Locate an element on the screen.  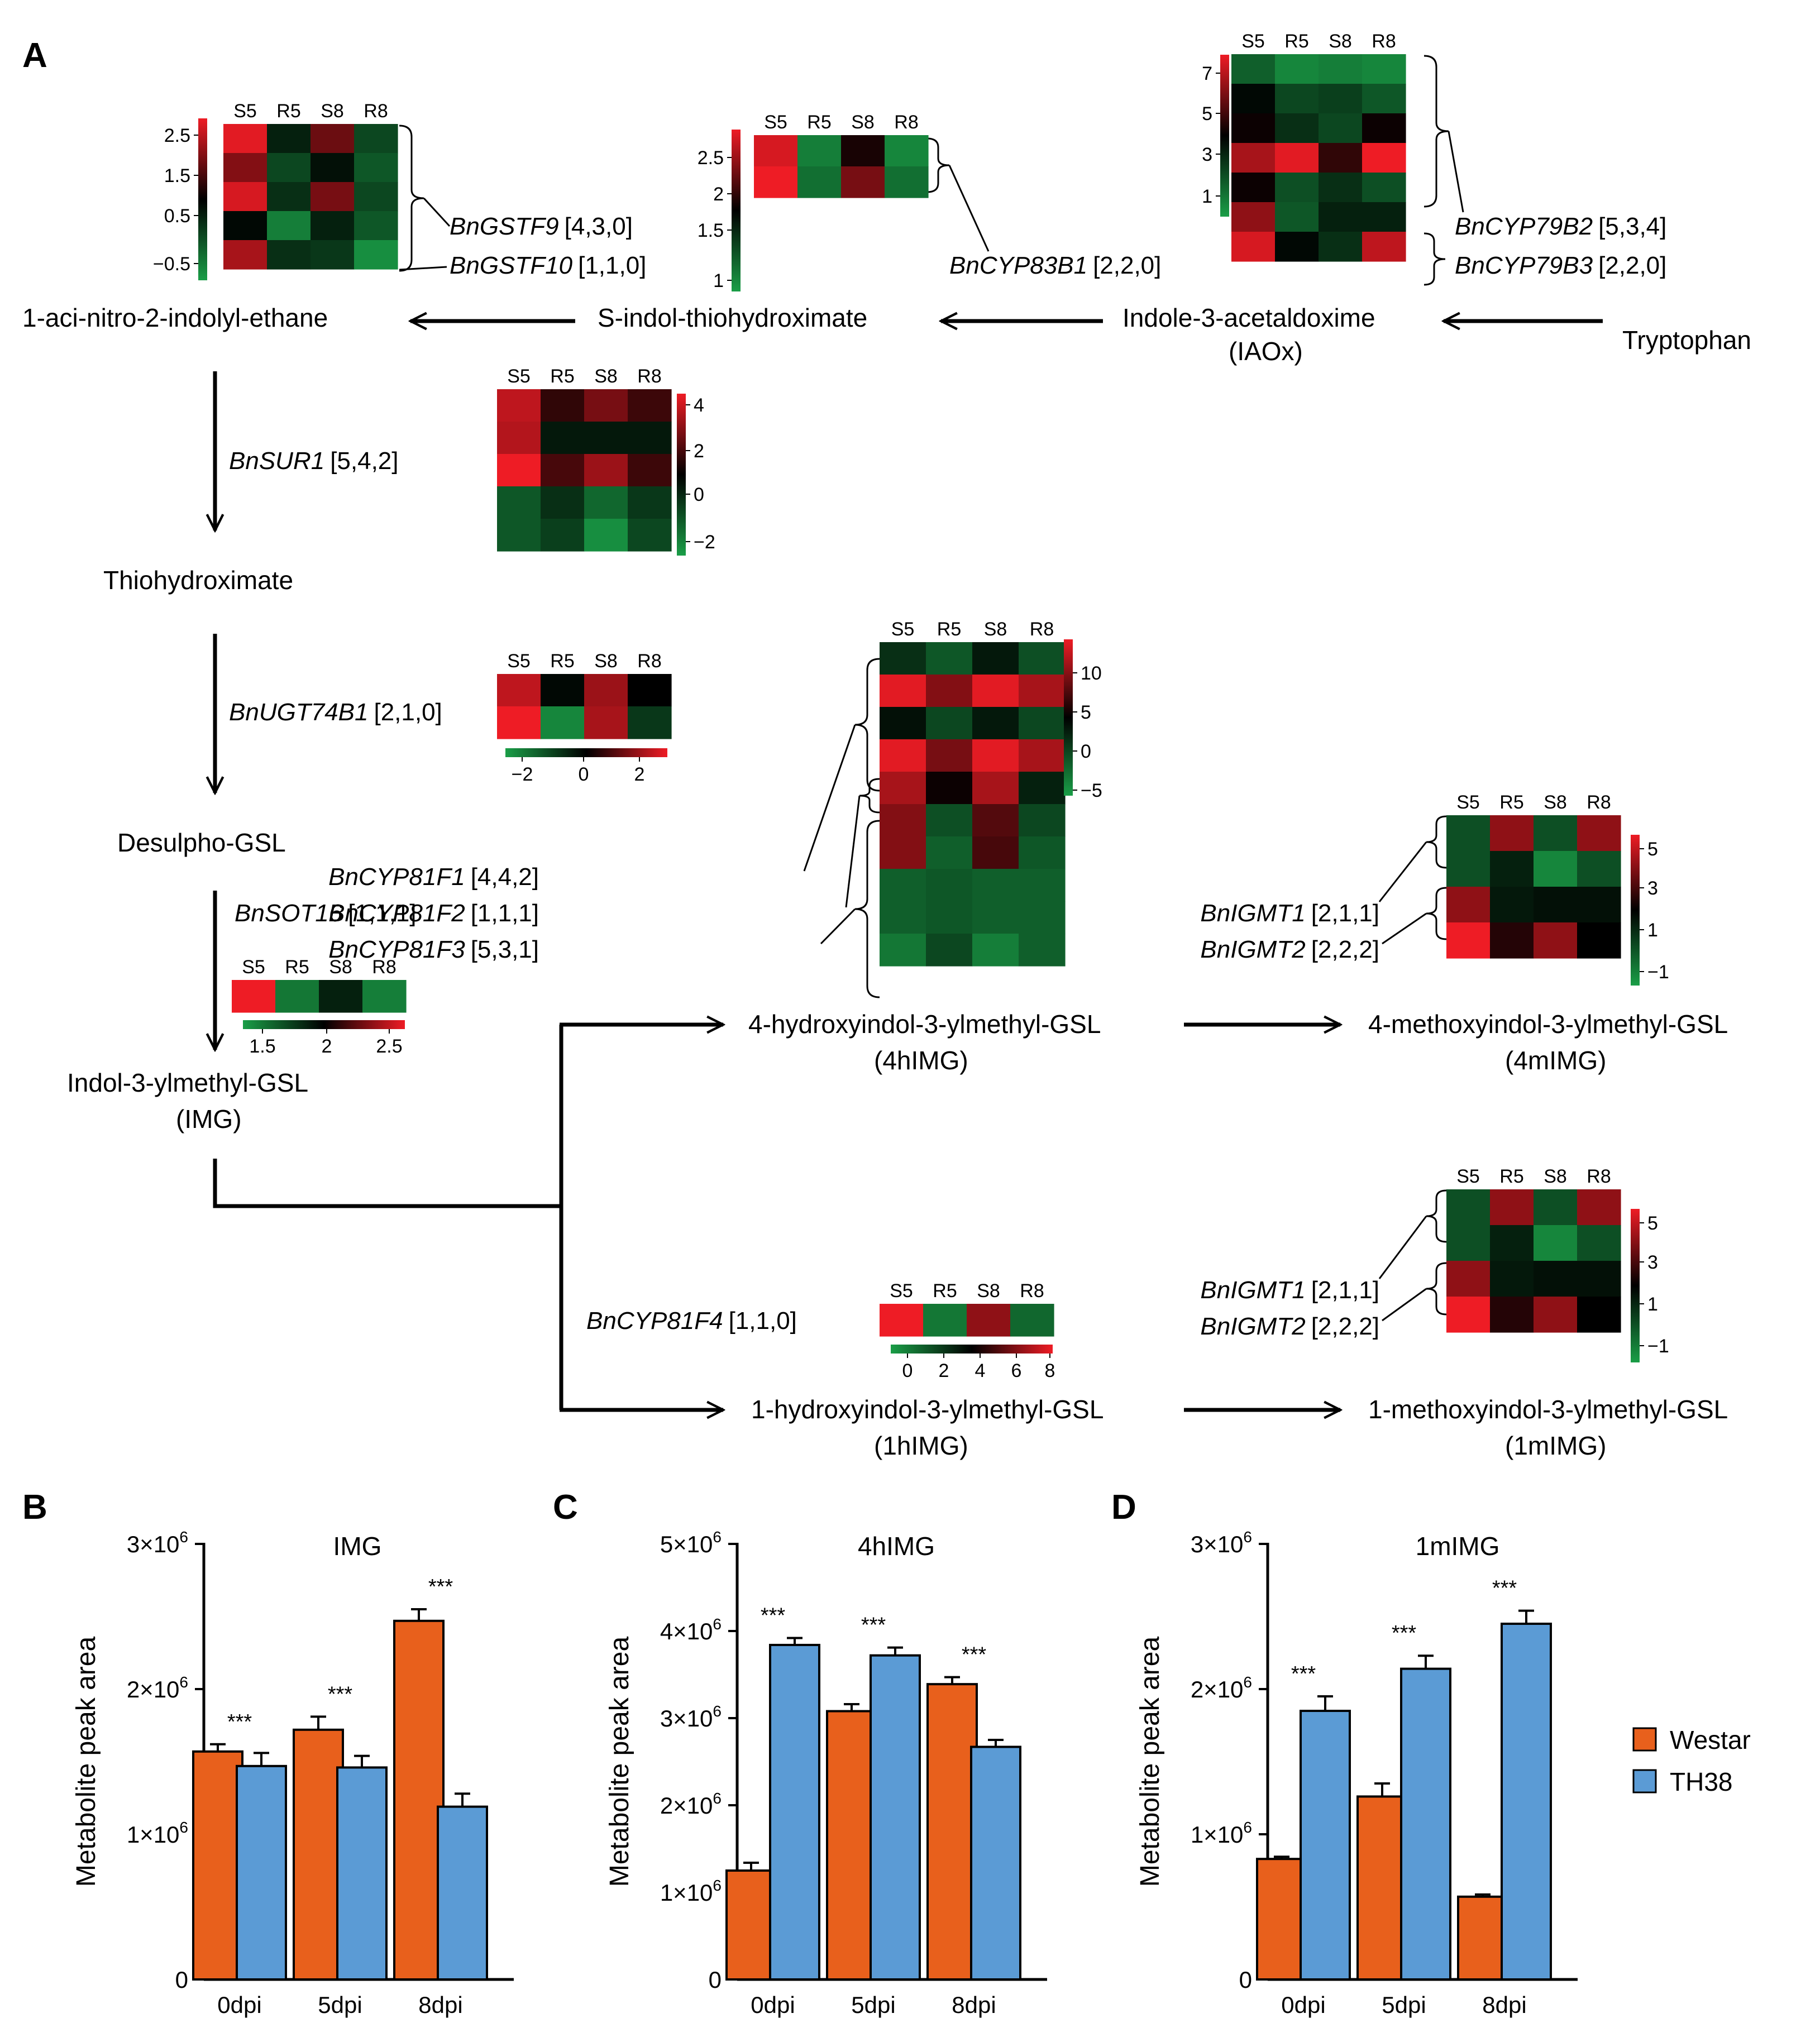
heatmap-igmt-a: S5 R5 S8 R8 5 3 1 −1 is located at coordinates (1558, 889).